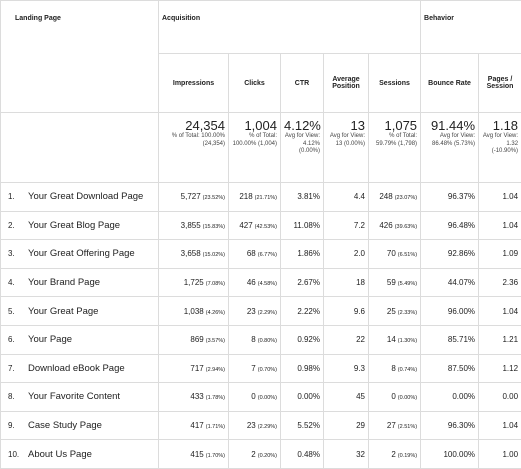 The width and height of the screenshot is (521, 469). What do you see at coordinates (196, 396) in the screenshot?
I see `metric-value: 433` at bounding box center [196, 396].